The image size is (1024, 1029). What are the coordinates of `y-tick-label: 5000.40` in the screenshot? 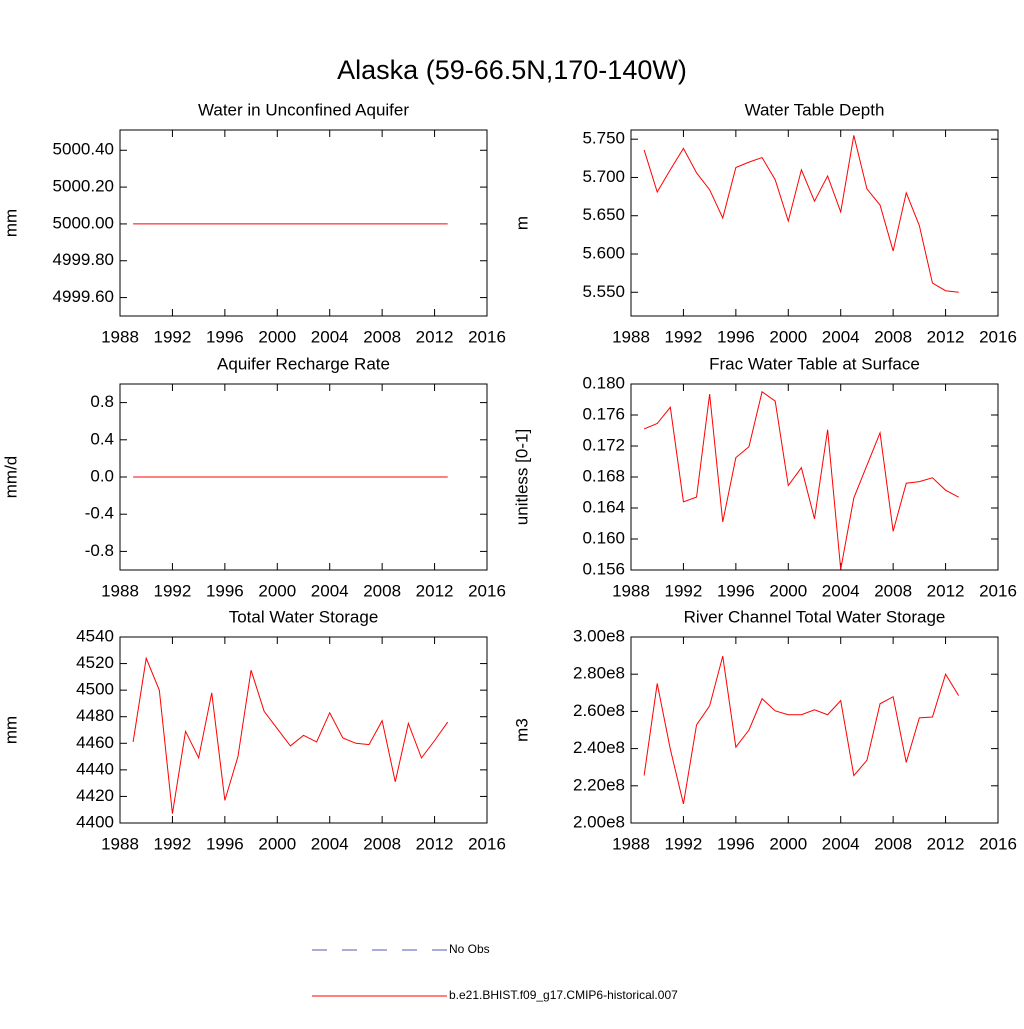 It's located at (83, 149).